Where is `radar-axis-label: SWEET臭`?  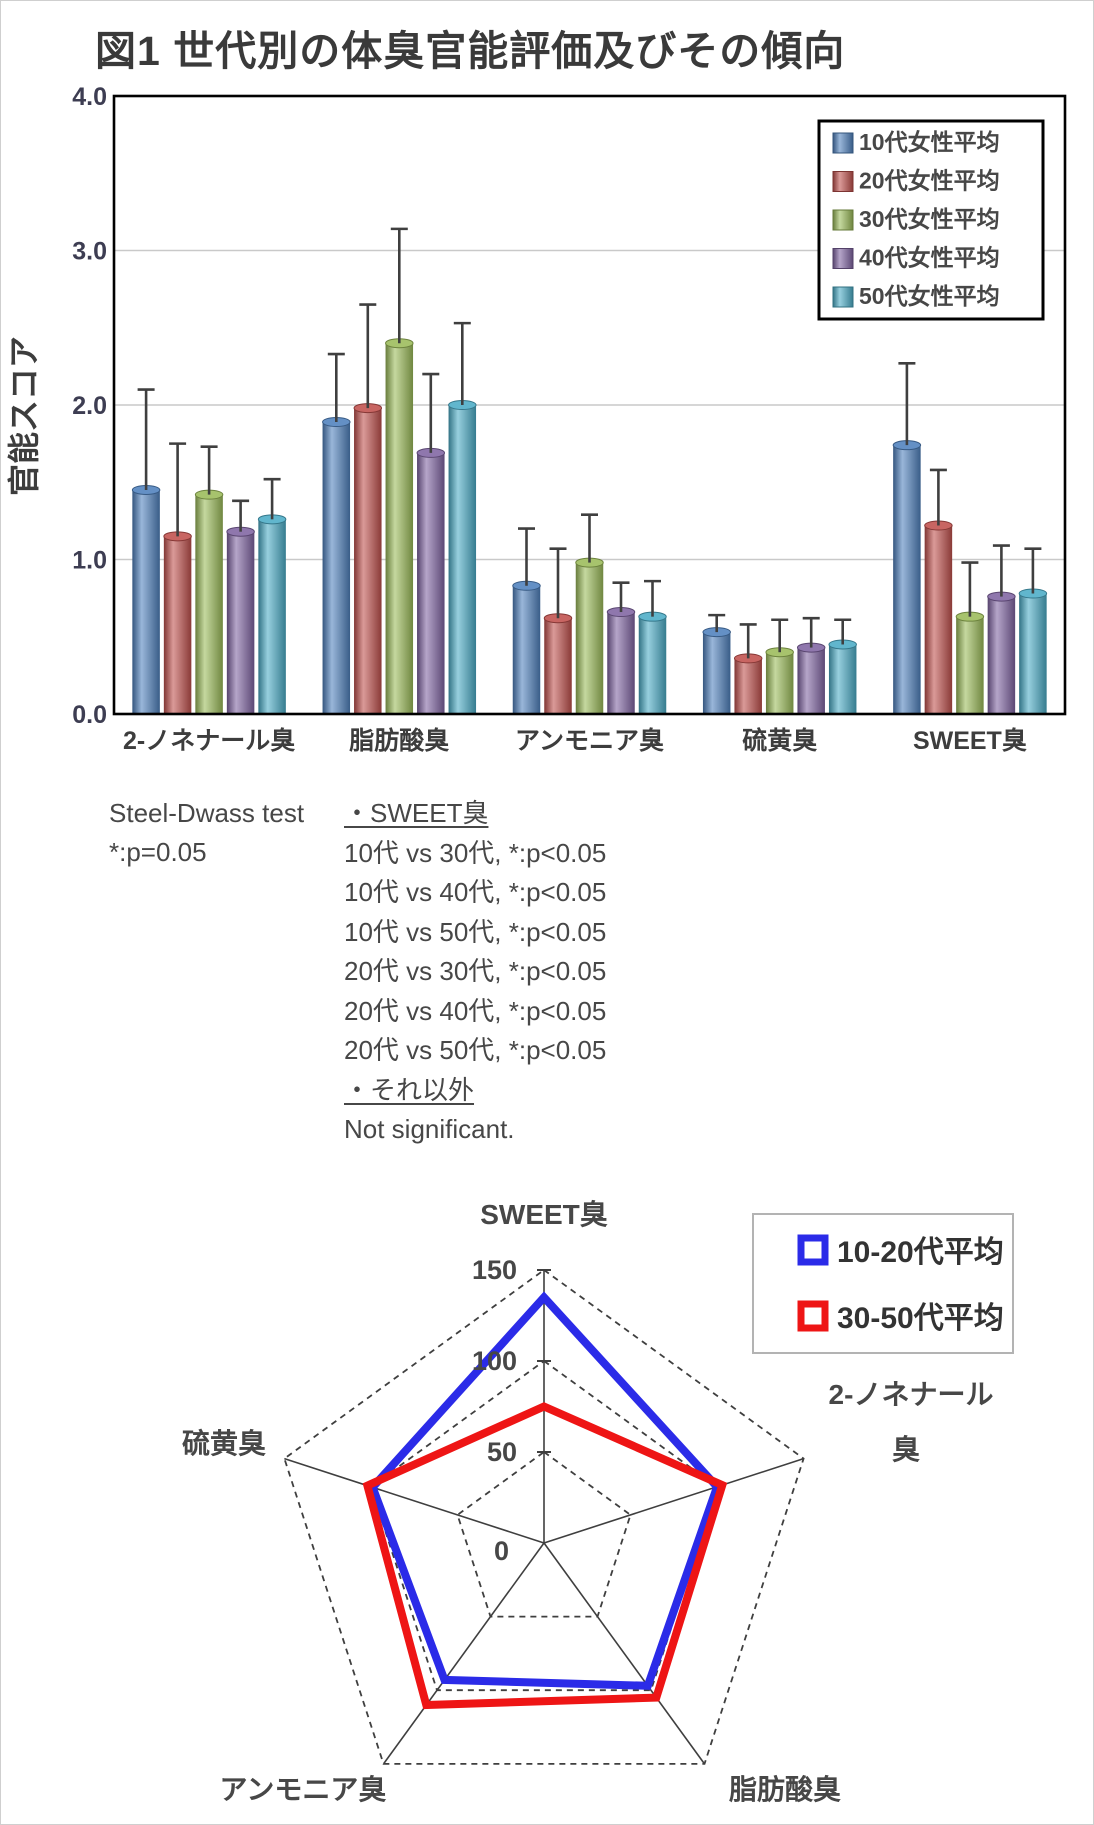
radar-axis-label: SWEET臭 is located at coordinates (544, 1214).